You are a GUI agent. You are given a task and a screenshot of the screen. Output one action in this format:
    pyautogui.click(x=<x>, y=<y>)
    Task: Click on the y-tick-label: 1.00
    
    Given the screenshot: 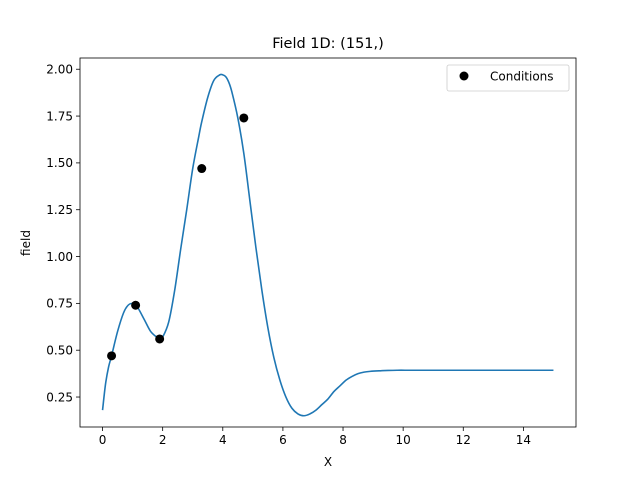 What is the action you would take?
    pyautogui.click(x=59, y=257)
    